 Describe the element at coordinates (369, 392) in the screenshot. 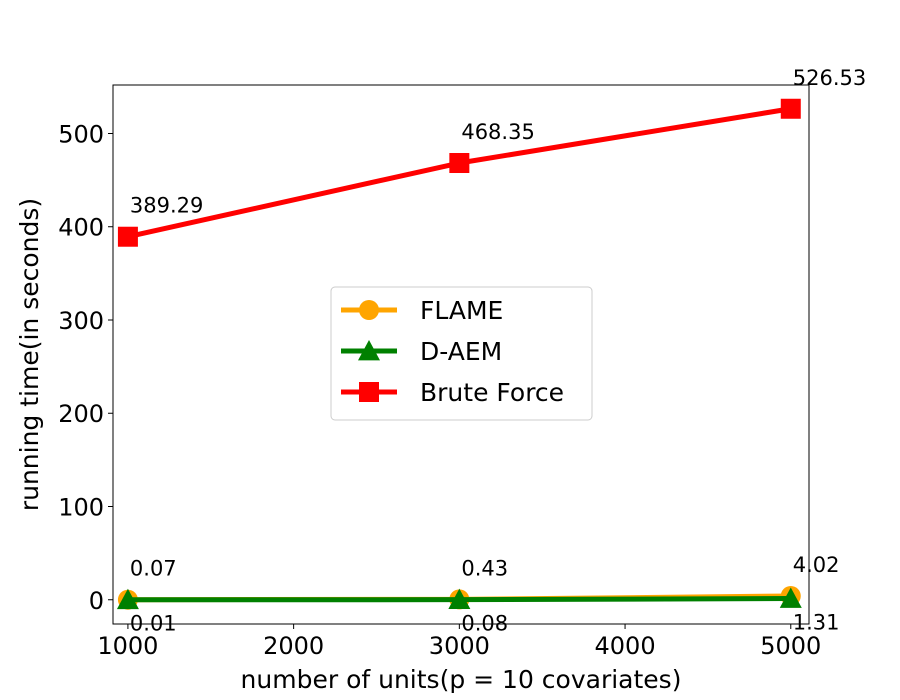

I see `legend-brute-force-marker` at that location.